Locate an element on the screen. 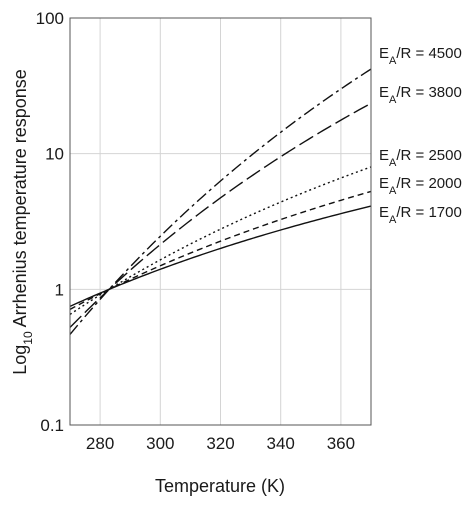  y-tick-label: 10 is located at coordinates (54, 154).